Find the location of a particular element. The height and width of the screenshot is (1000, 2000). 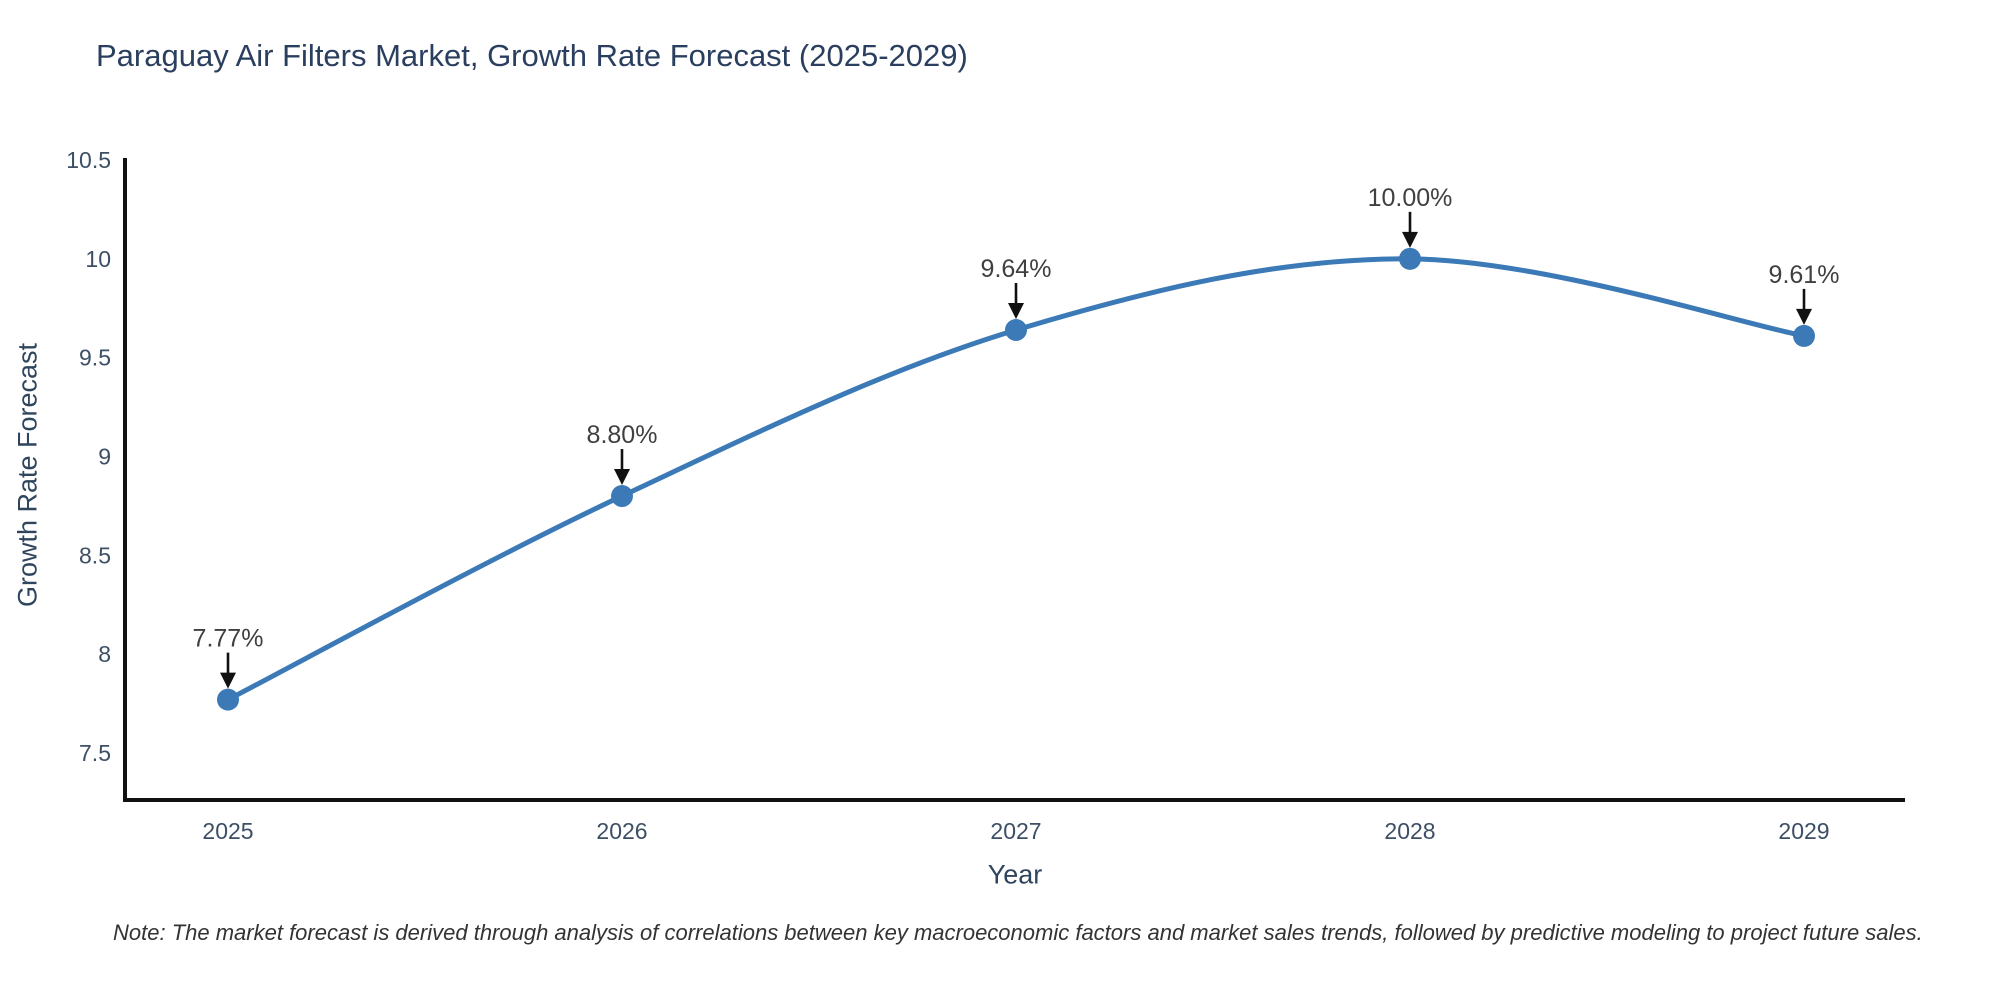

x-axis-title: Year is located at coordinates (1015, 874).